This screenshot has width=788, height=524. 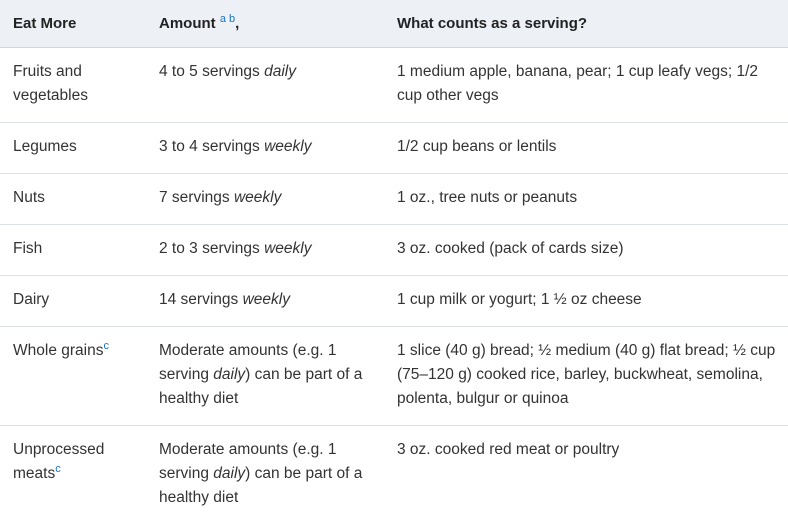 I want to click on footnote-ref-ab: a b, so click(x=227, y=19).